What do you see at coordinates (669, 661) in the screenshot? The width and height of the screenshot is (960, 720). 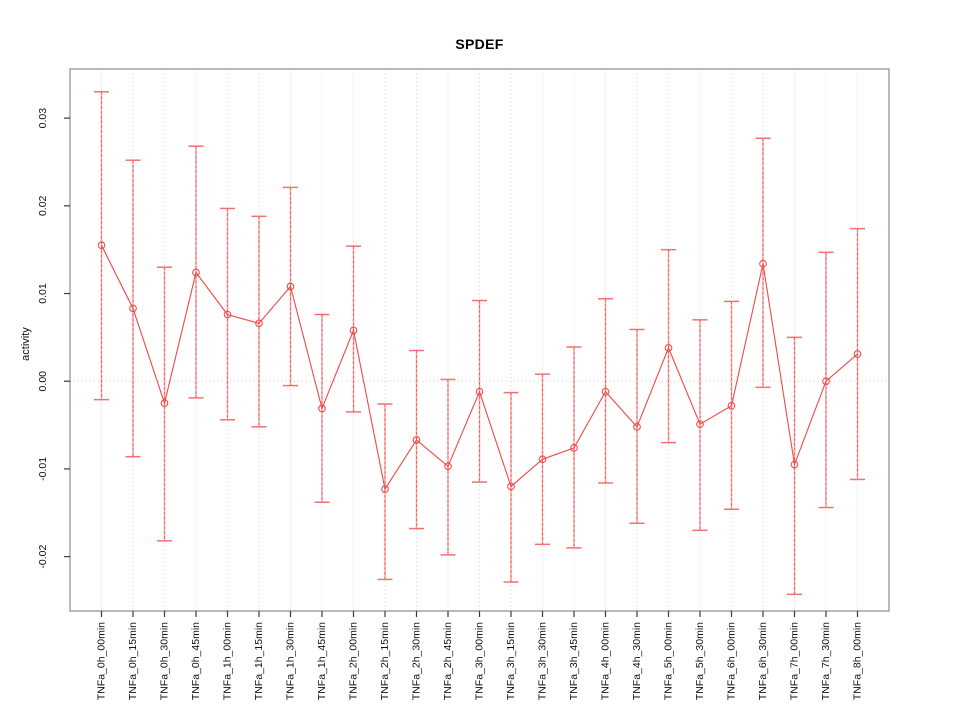 I see `x-tick-label: TNFa_5h_00min` at bounding box center [669, 661].